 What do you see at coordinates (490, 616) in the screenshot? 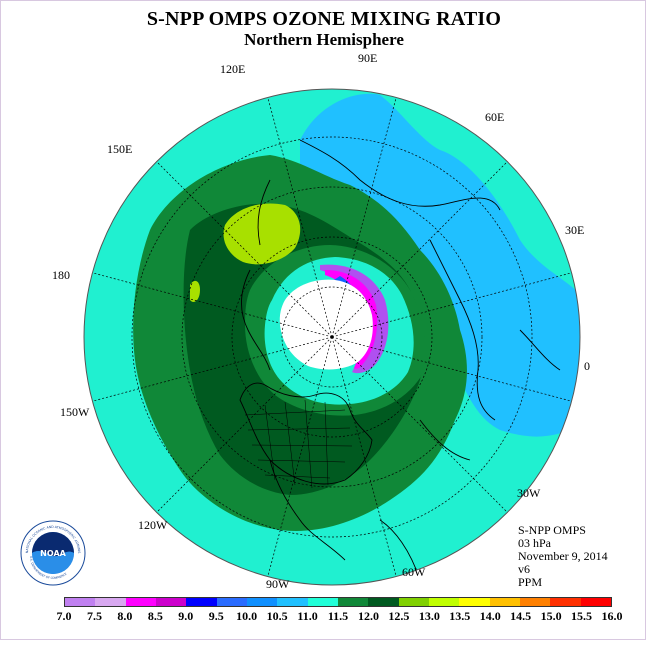
I see `colorbar-tick-label: 14.0` at bounding box center [490, 616].